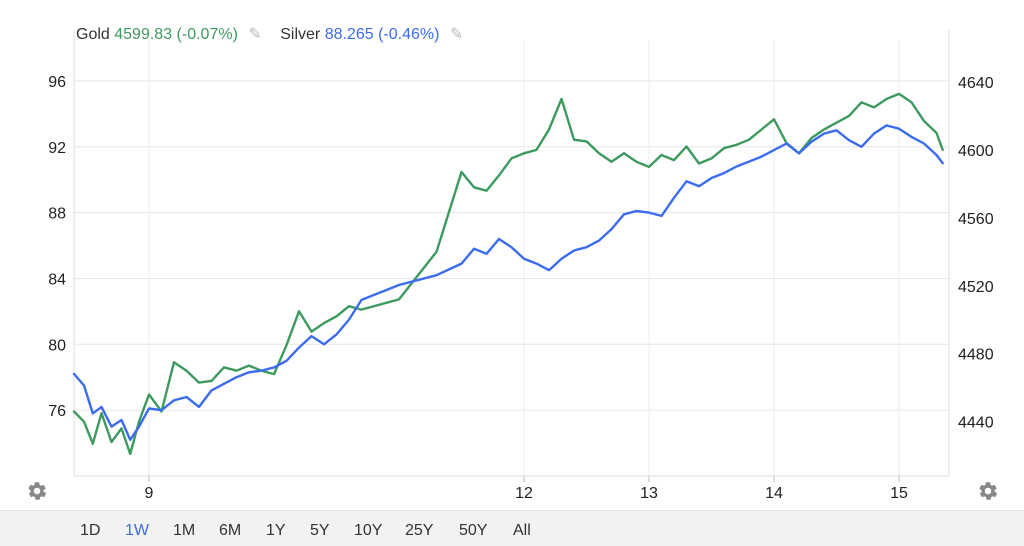 This screenshot has width=1024, height=546. What do you see at coordinates (522, 530) in the screenshot?
I see `range-button-all: All` at bounding box center [522, 530].